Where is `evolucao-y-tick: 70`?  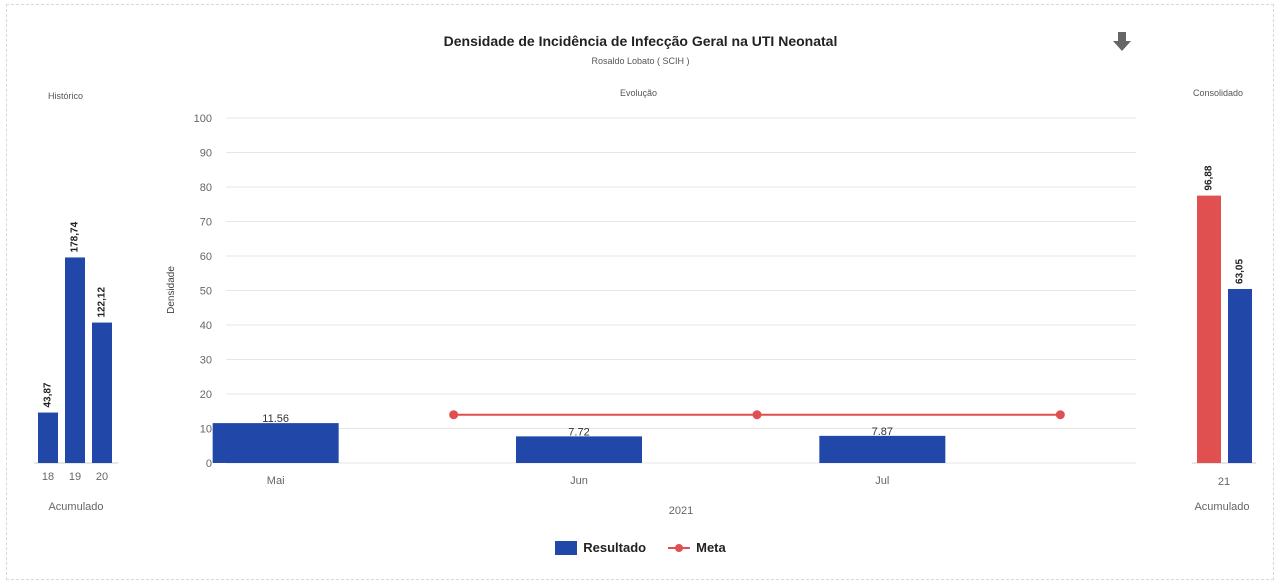 evolucao-y-tick: 70 is located at coordinates (206, 223).